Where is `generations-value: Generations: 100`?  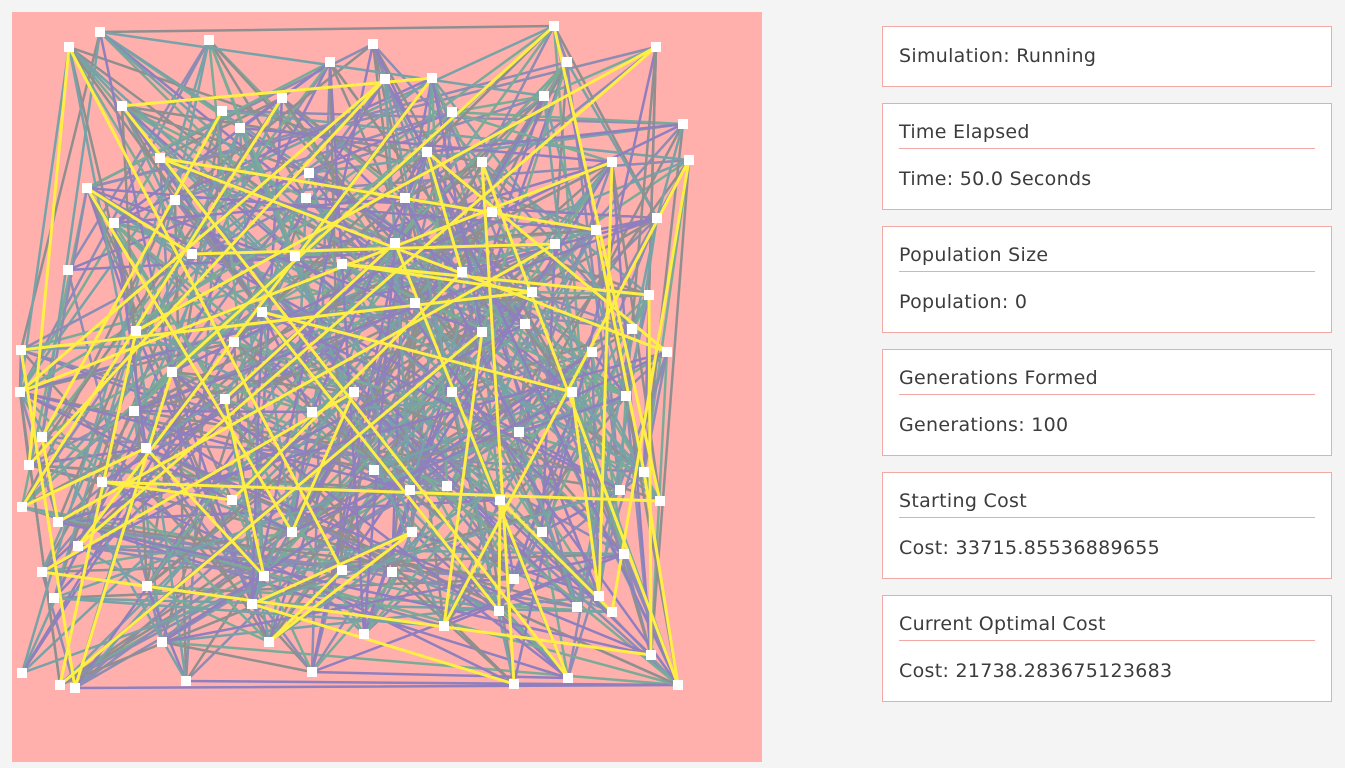
generations-value: Generations: 100 is located at coordinates (984, 425).